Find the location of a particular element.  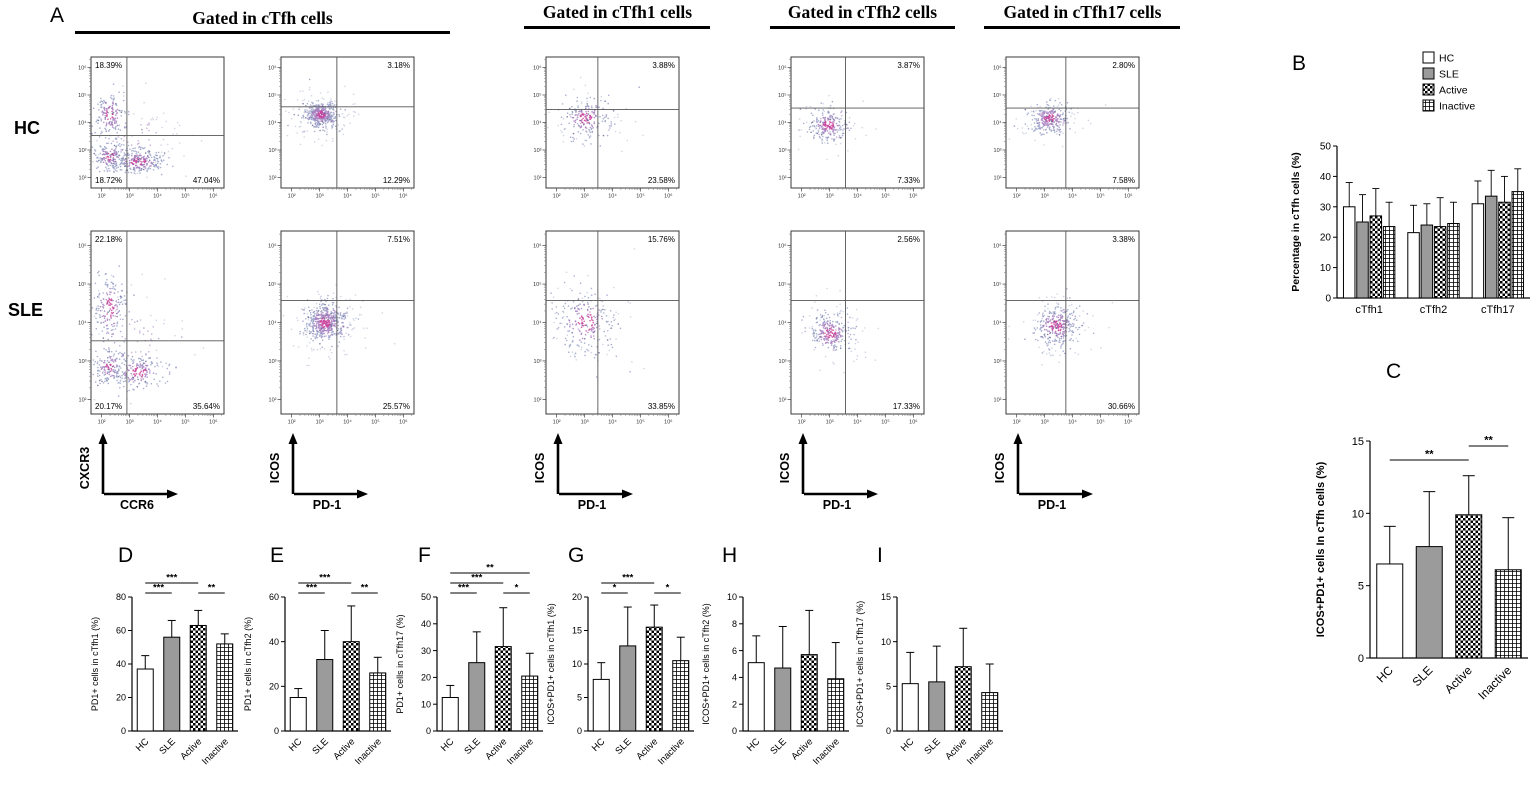

y-axis-label: Percentage in cTfh cells (%) is located at coordinates (1296, 221).